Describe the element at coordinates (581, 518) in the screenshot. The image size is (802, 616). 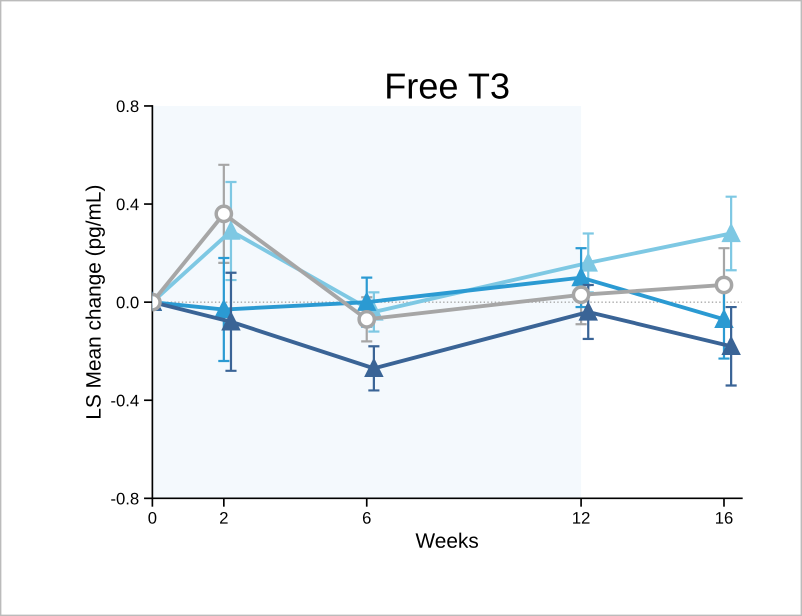
I see `x-tick-label: 12` at that location.